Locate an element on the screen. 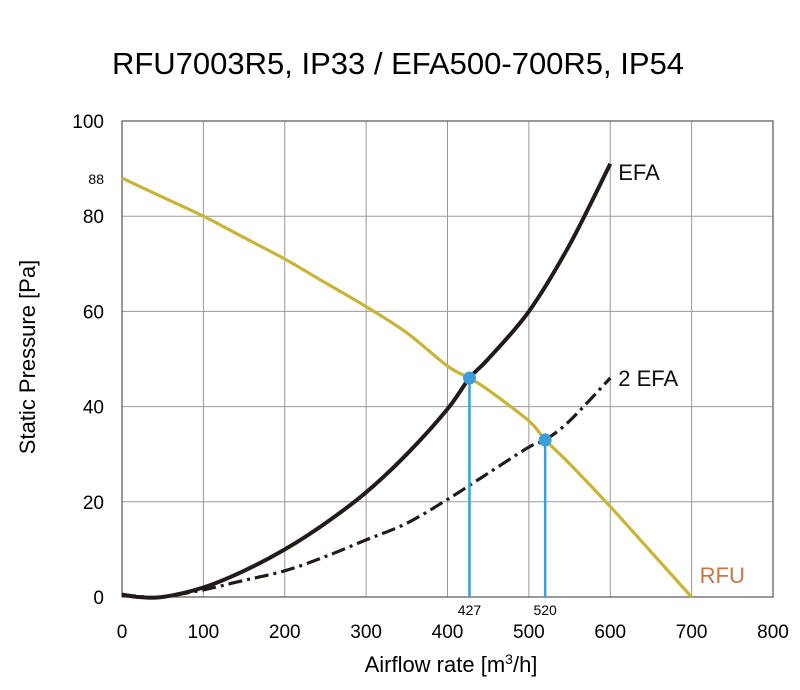  operating-points: 427 520 is located at coordinates (507, 494).